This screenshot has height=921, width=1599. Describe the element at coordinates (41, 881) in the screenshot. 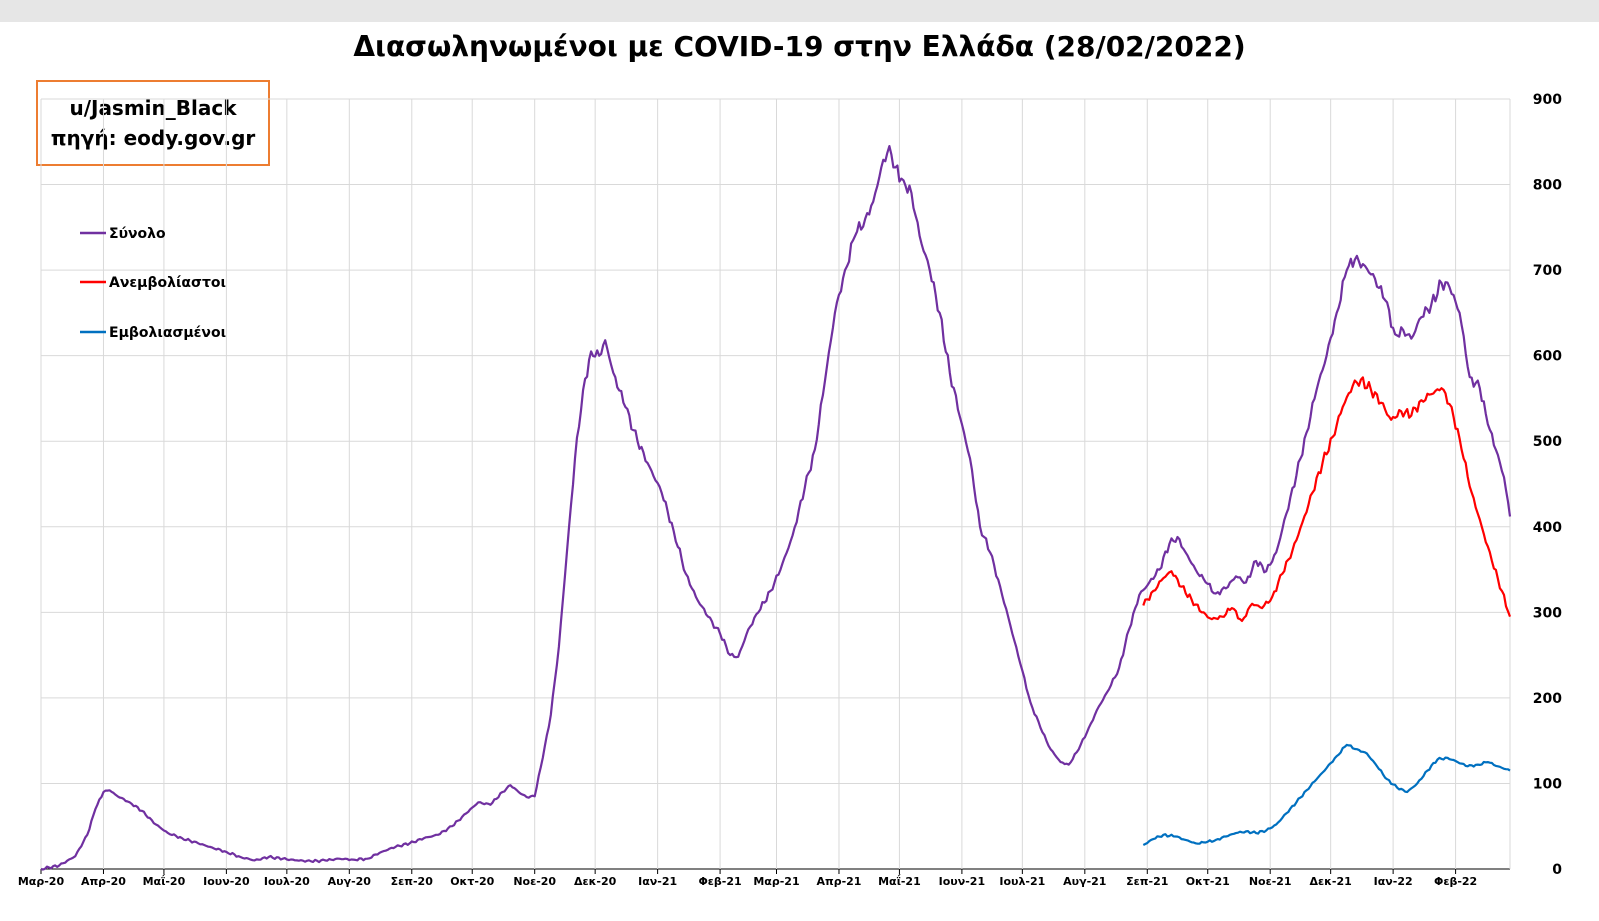

I see `x-tick-label: Μαρ-20` at that location.